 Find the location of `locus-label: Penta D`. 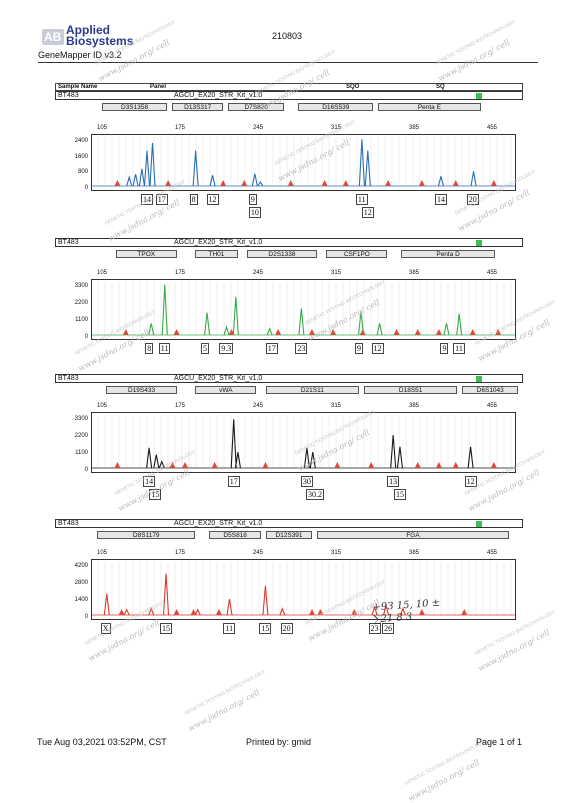

locus-label: Penta D is located at coordinates (448, 254).